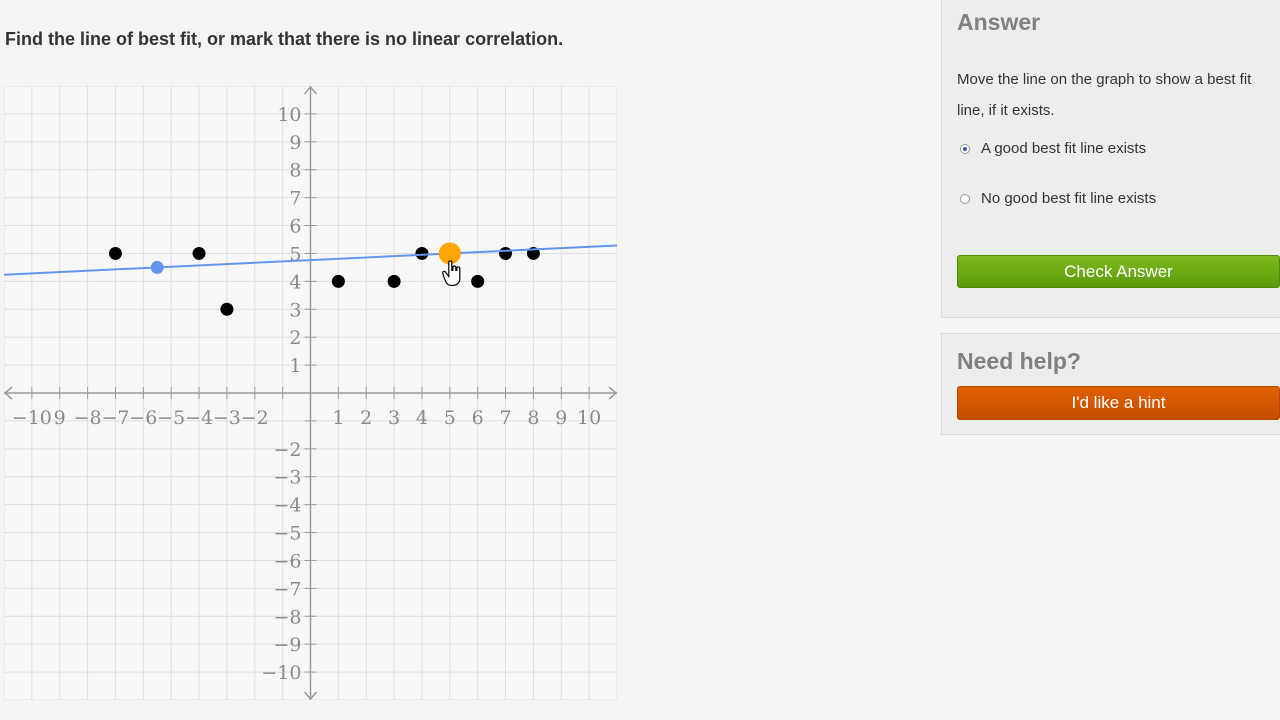 This screenshot has height=720, width=1280. Describe the element at coordinates (199, 418) in the screenshot. I see `x-tick-label: −4` at that location.